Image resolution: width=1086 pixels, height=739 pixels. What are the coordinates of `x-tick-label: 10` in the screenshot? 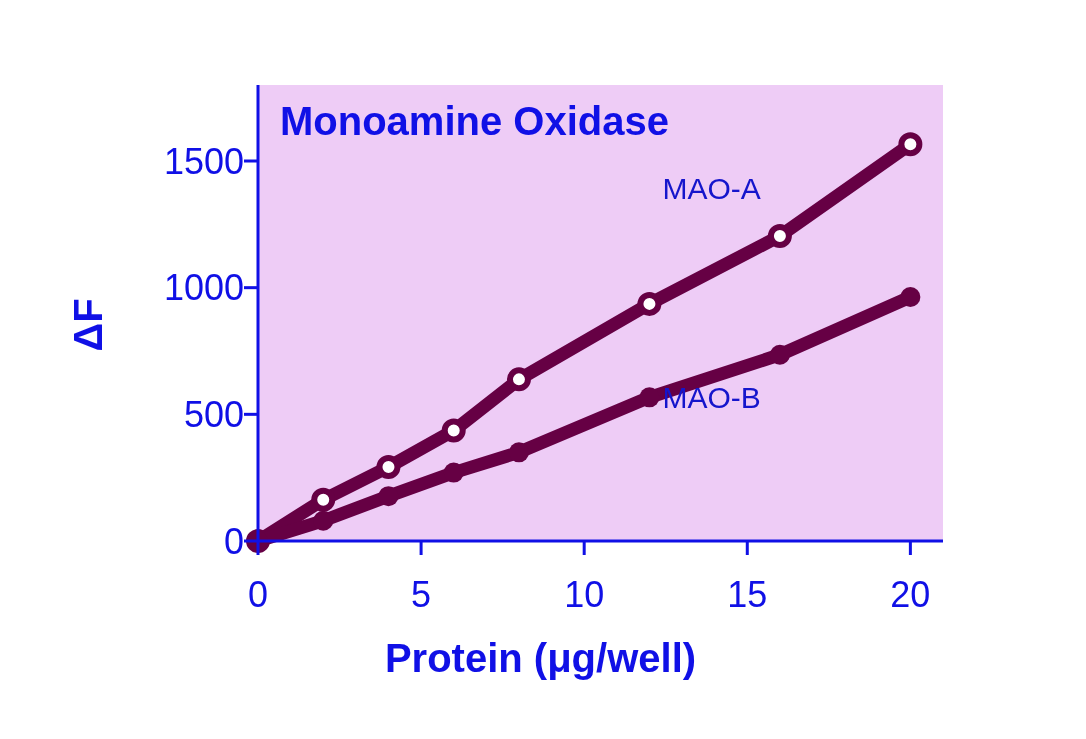 It's located at (584, 594).